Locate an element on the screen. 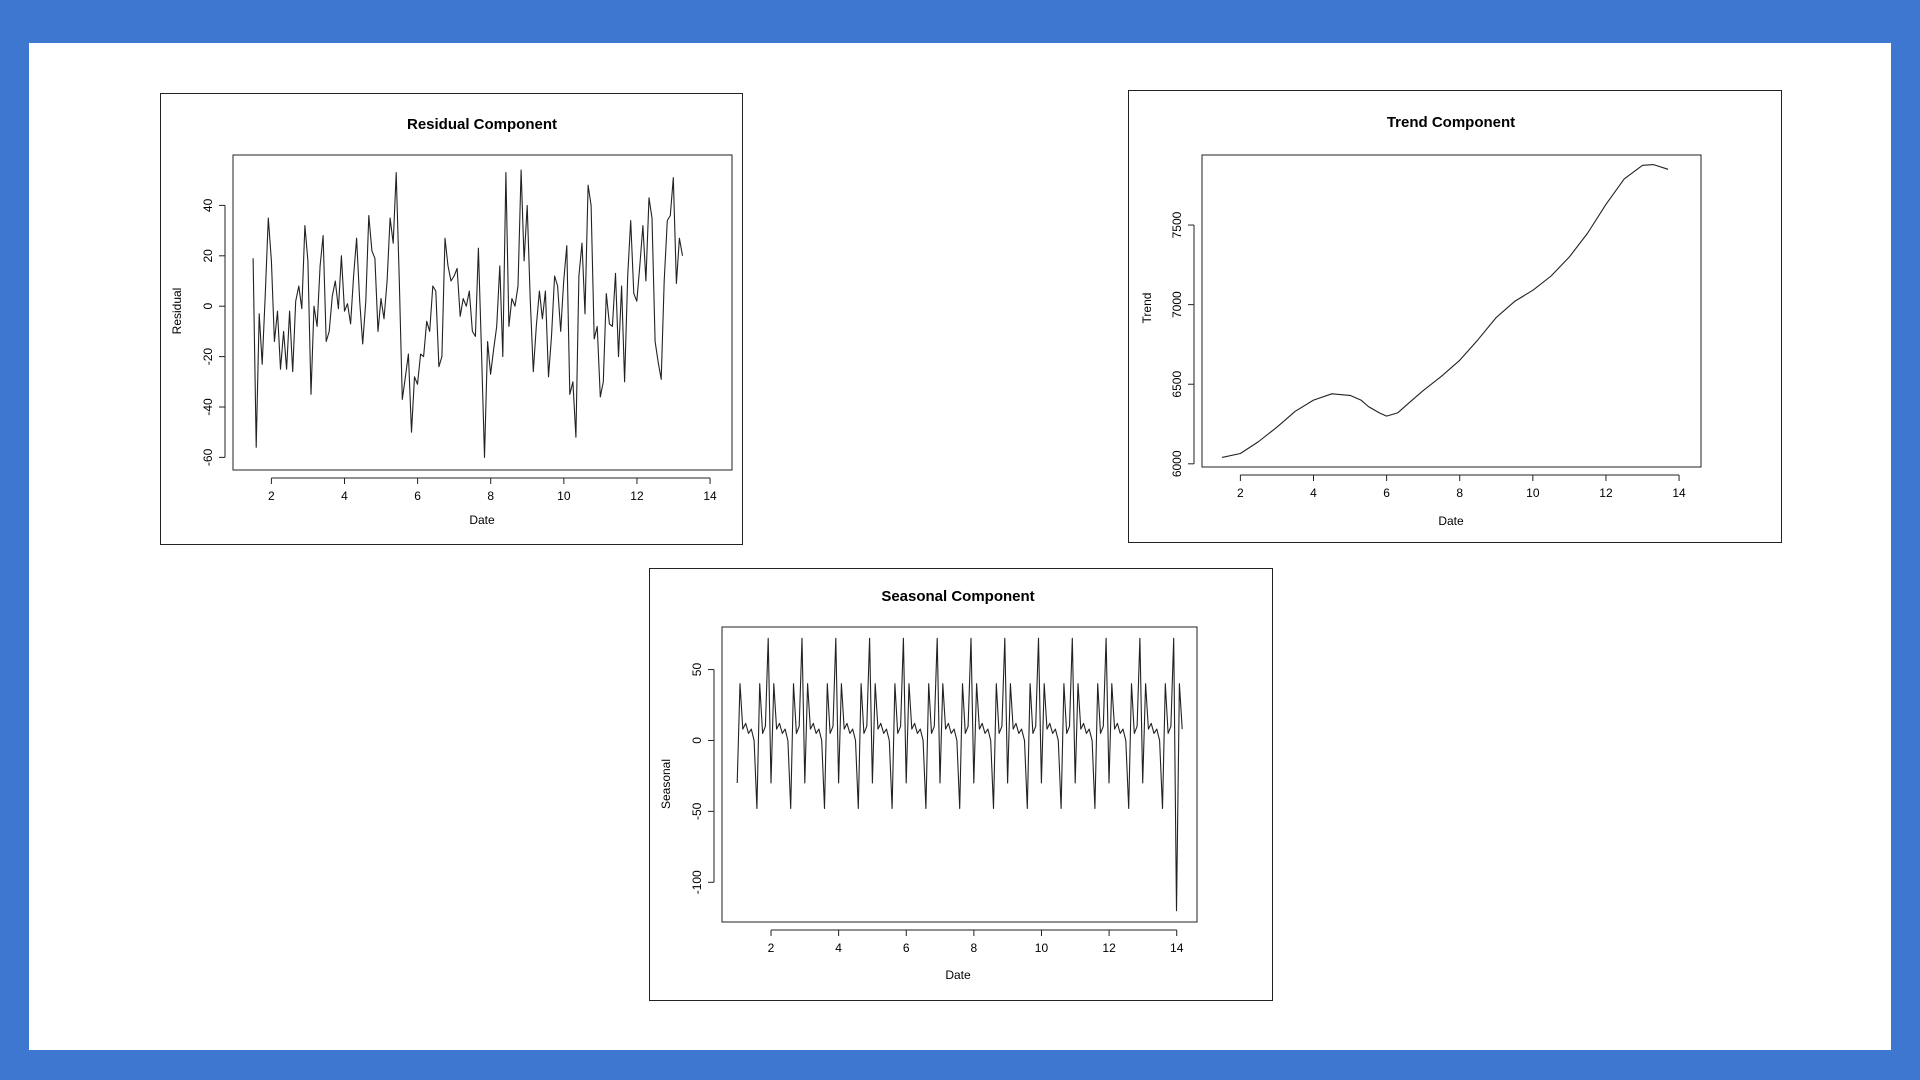 The width and height of the screenshot is (1920, 1080). seasonal-x-axis-label: Date is located at coordinates (958, 975).